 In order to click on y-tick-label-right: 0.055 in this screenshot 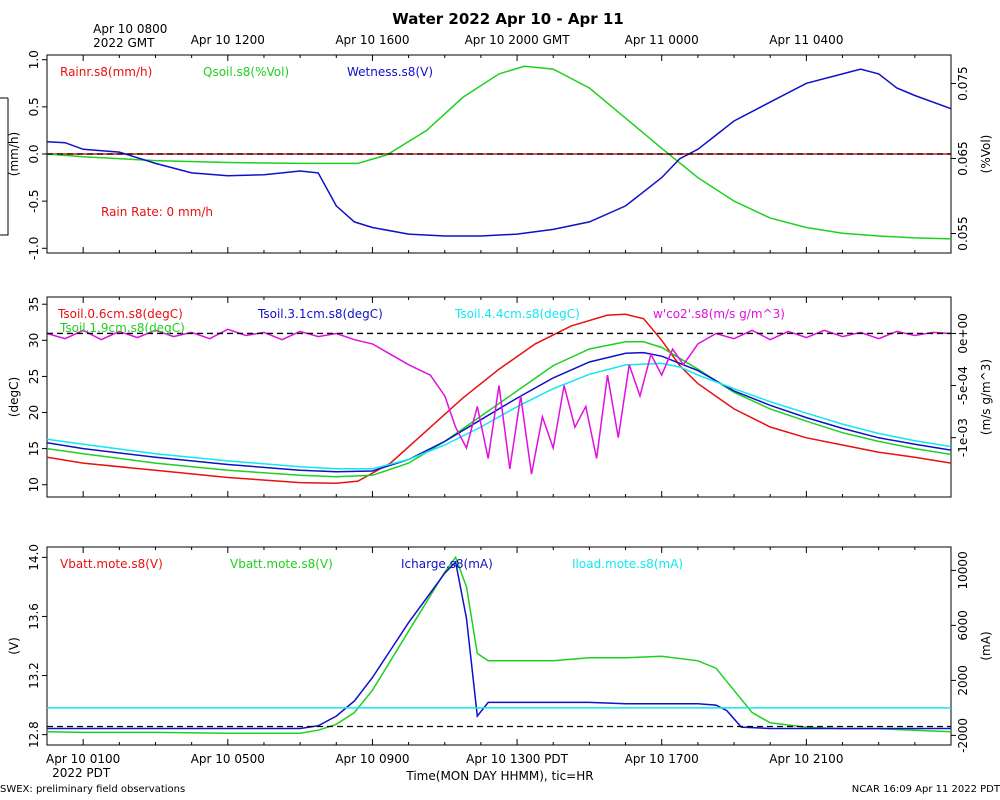, I will do `click(963, 233)`.